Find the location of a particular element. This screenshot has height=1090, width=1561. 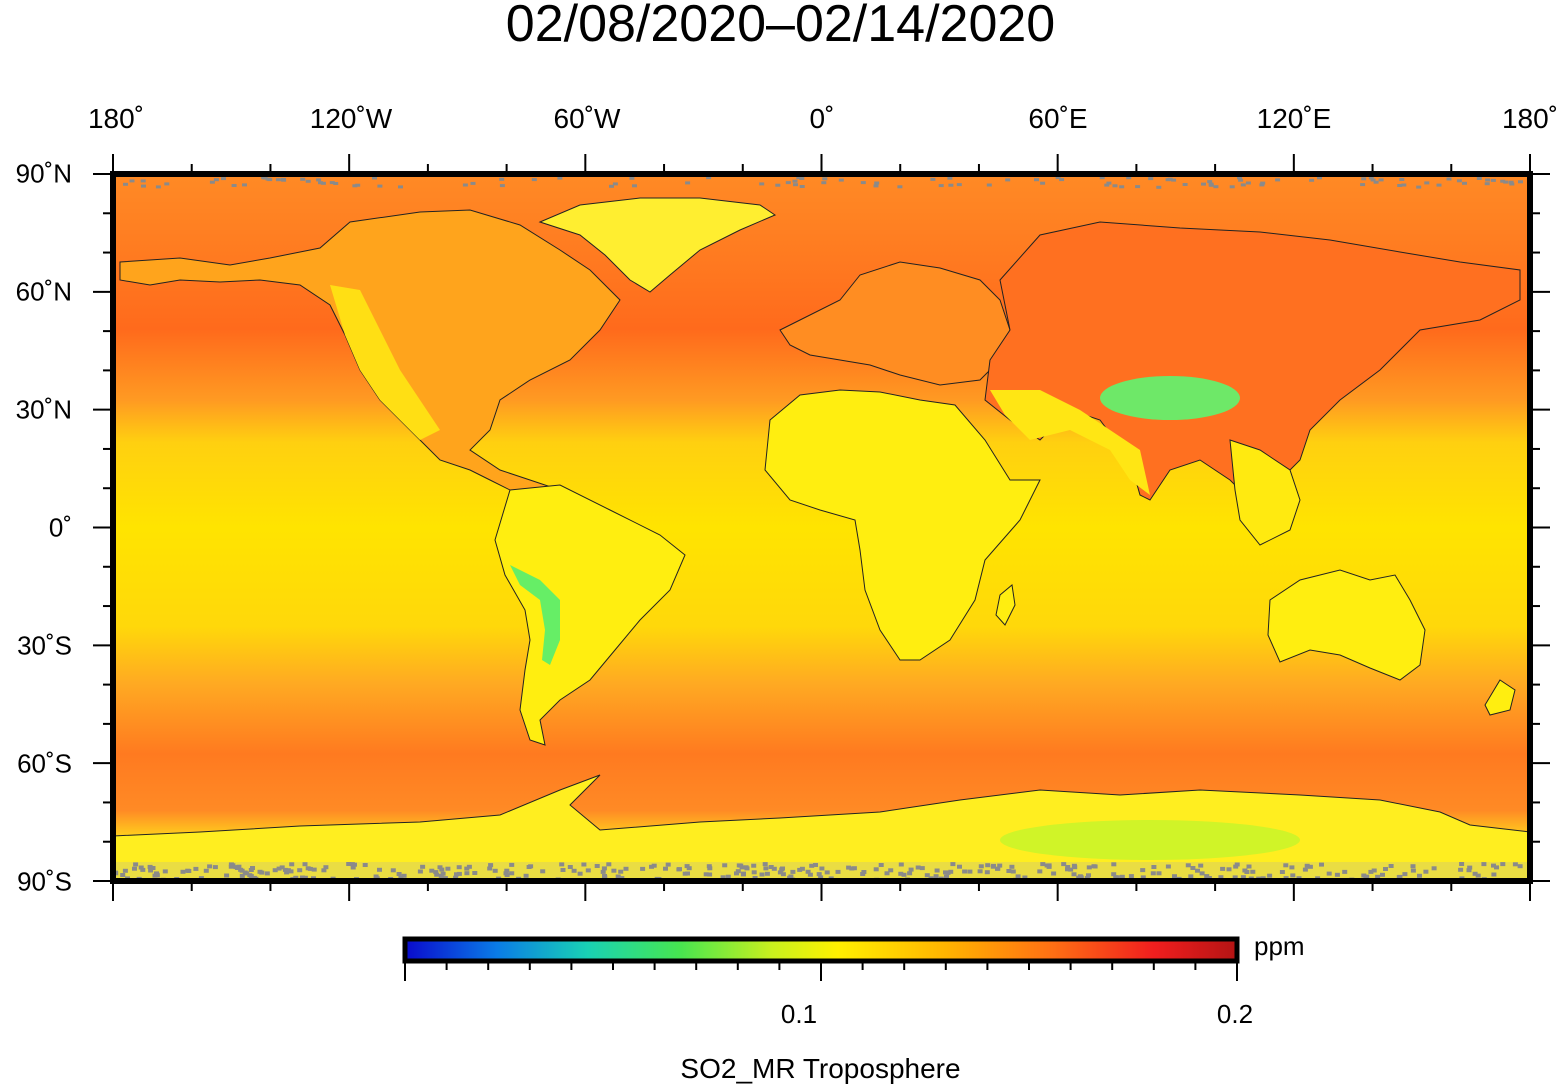

variable-label: SO2_MR Troposphere is located at coordinates (820, 1068).